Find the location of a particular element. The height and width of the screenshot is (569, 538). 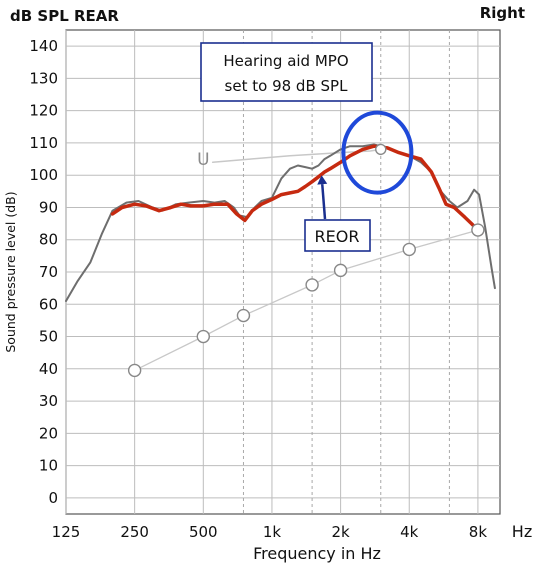

peak-marker is located at coordinates (381, 149).